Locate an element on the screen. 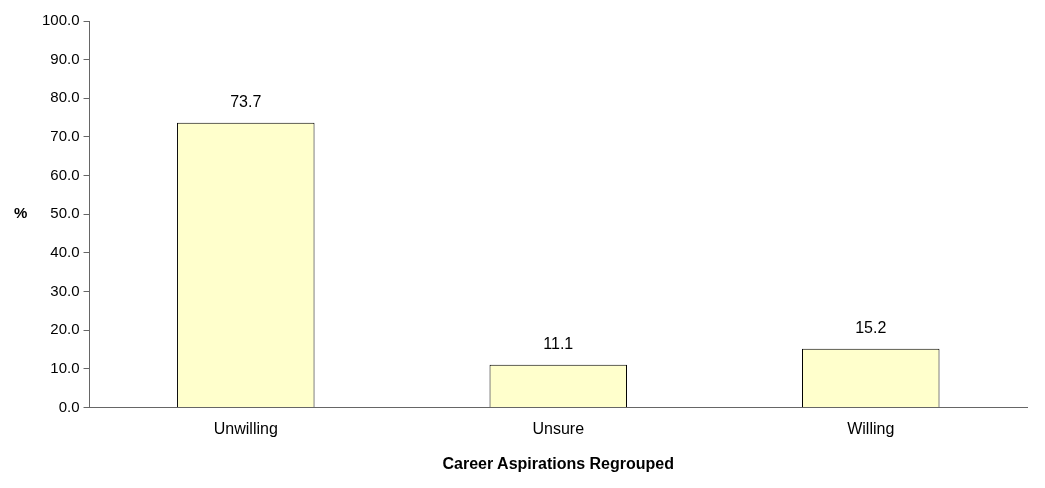 Image resolution: width=1045 pixels, height=488 pixels. y-tick-label: 20.0 is located at coordinates (65, 329).